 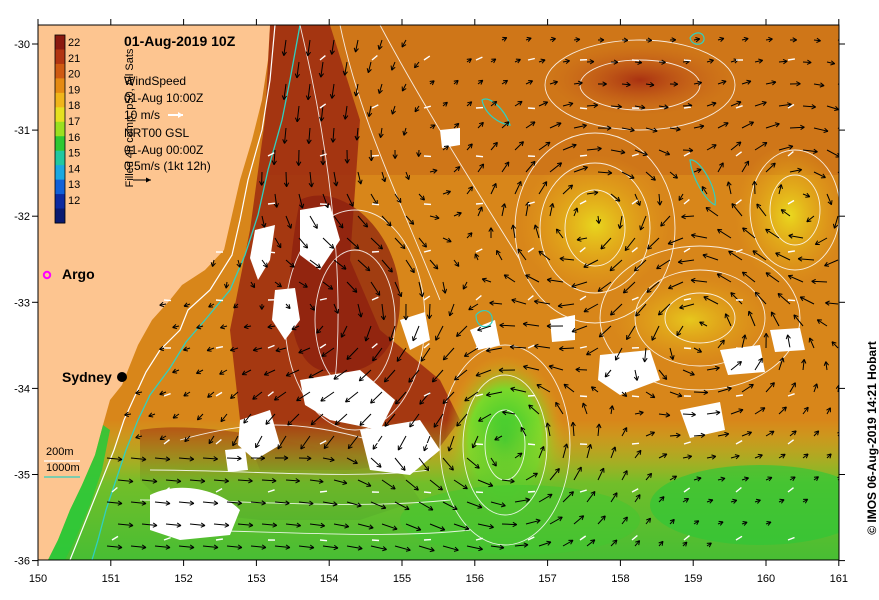 What do you see at coordinates (74, 106) in the screenshot?
I see `colorbar-tick-label: 18` at bounding box center [74, 106].